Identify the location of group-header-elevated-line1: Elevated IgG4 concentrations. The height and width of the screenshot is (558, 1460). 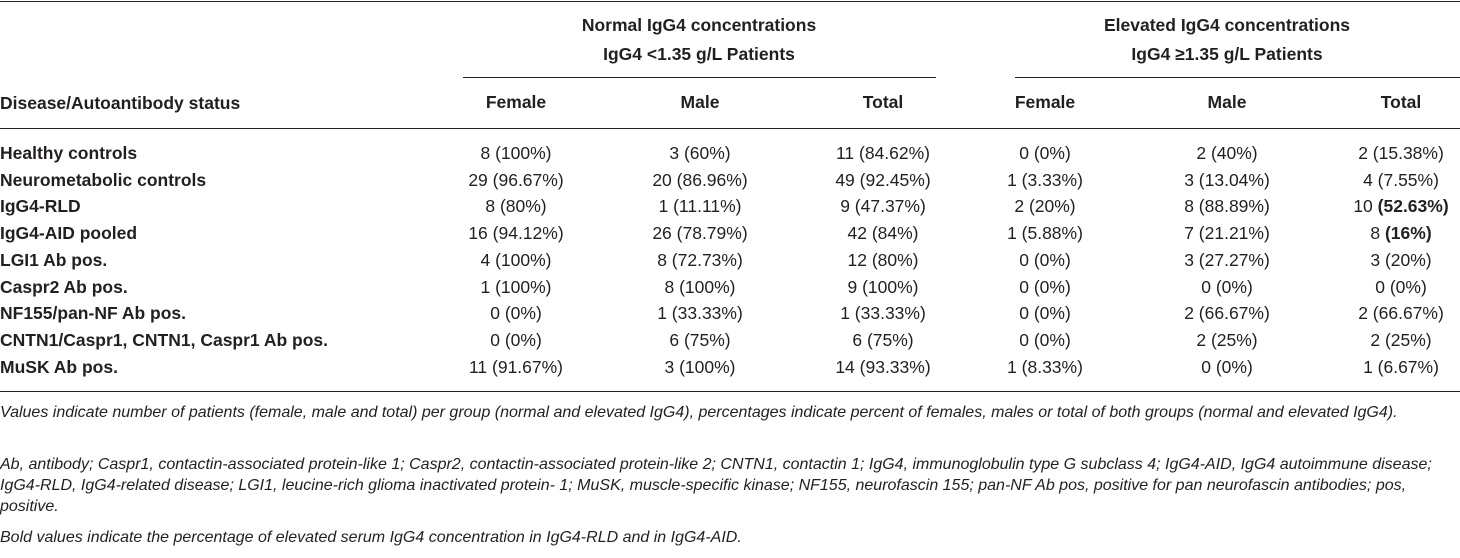
(1227, 25).